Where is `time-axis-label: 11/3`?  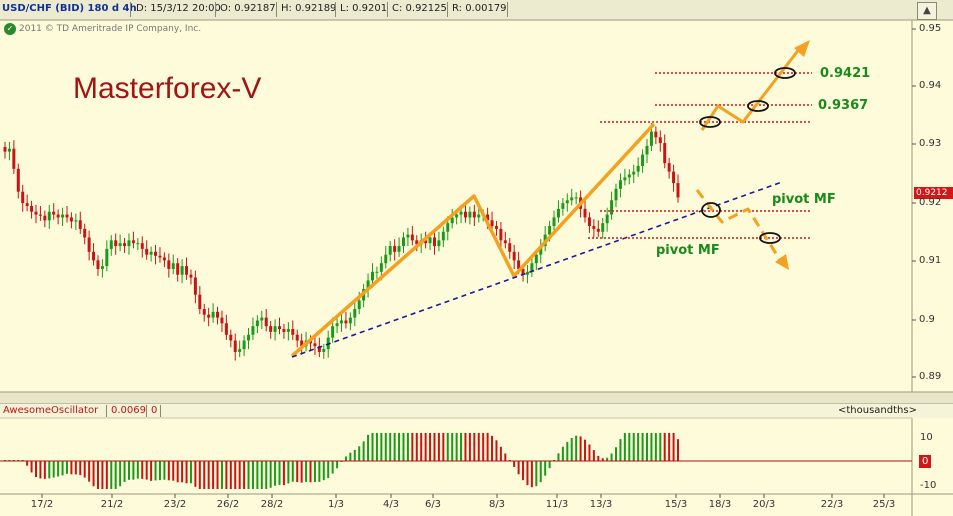
time-axis-label: 11/3 is located at coordinates (557, 504).